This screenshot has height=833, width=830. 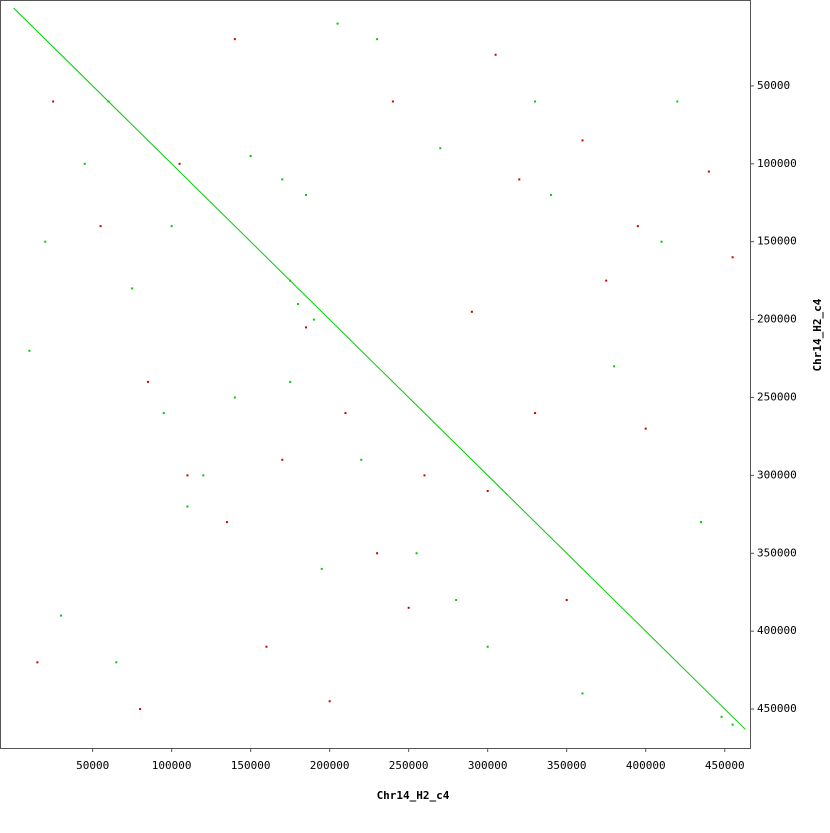 I want to click on x-tick-label: 450000, so click(x=725, y=765).